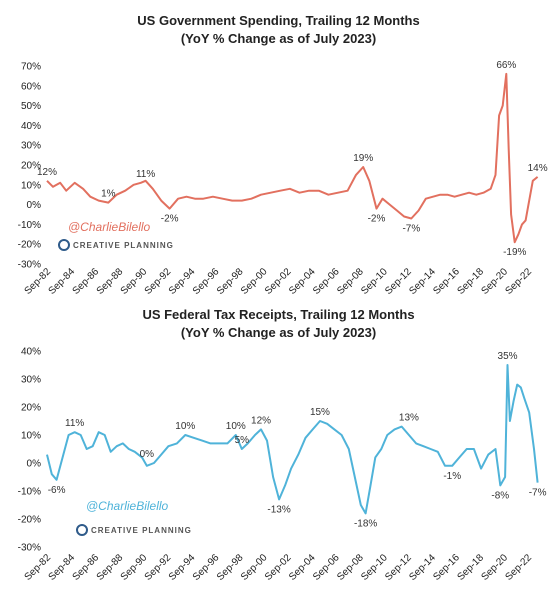  Describe the element at coordinates (452, 476) in the screenshot. I see `tax-receipts-data-label: -1%` at that location.